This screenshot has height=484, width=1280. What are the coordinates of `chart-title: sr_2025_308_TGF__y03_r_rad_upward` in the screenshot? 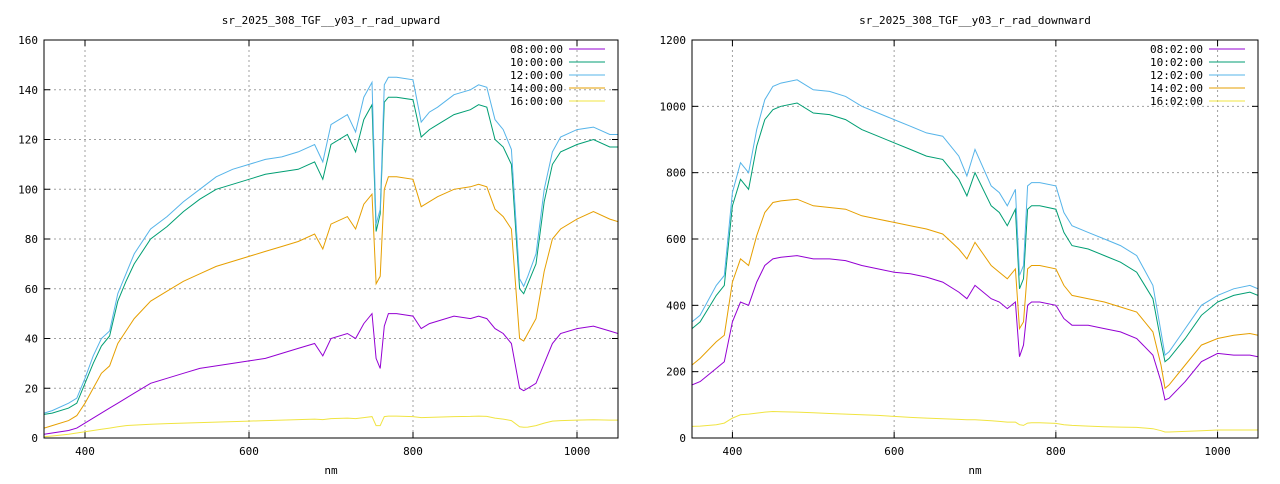 It's located at (331, 20).